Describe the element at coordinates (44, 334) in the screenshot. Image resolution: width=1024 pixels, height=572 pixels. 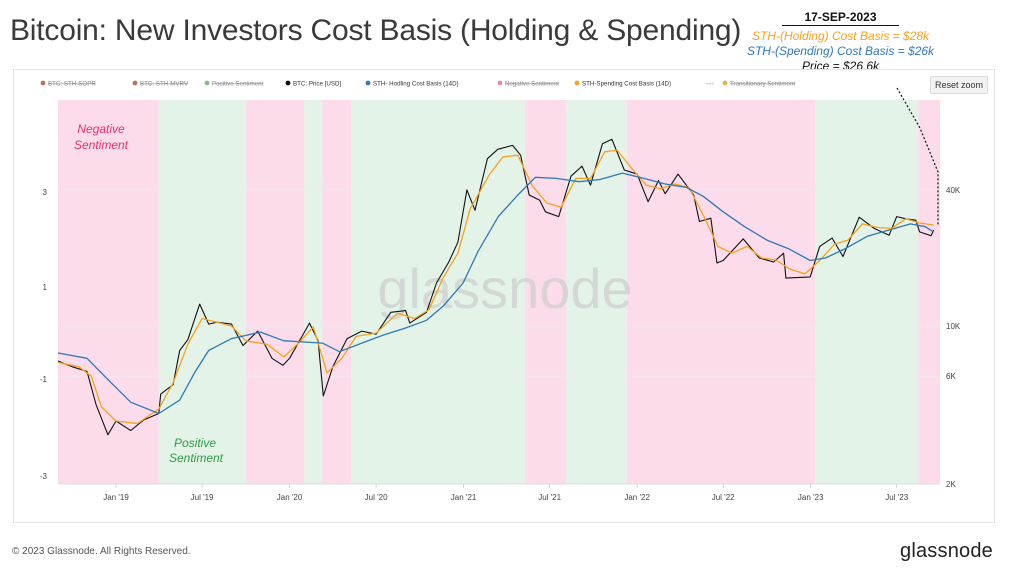
I see `left-axis-ticks: 3 1 -1 -3` at that location.